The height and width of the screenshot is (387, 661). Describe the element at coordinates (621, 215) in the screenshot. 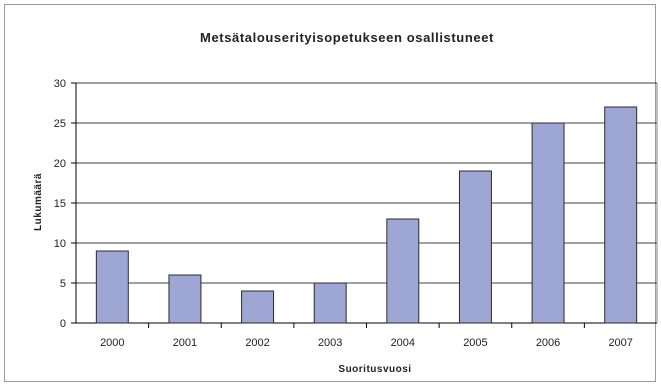

I see `bar-2007` at that location.